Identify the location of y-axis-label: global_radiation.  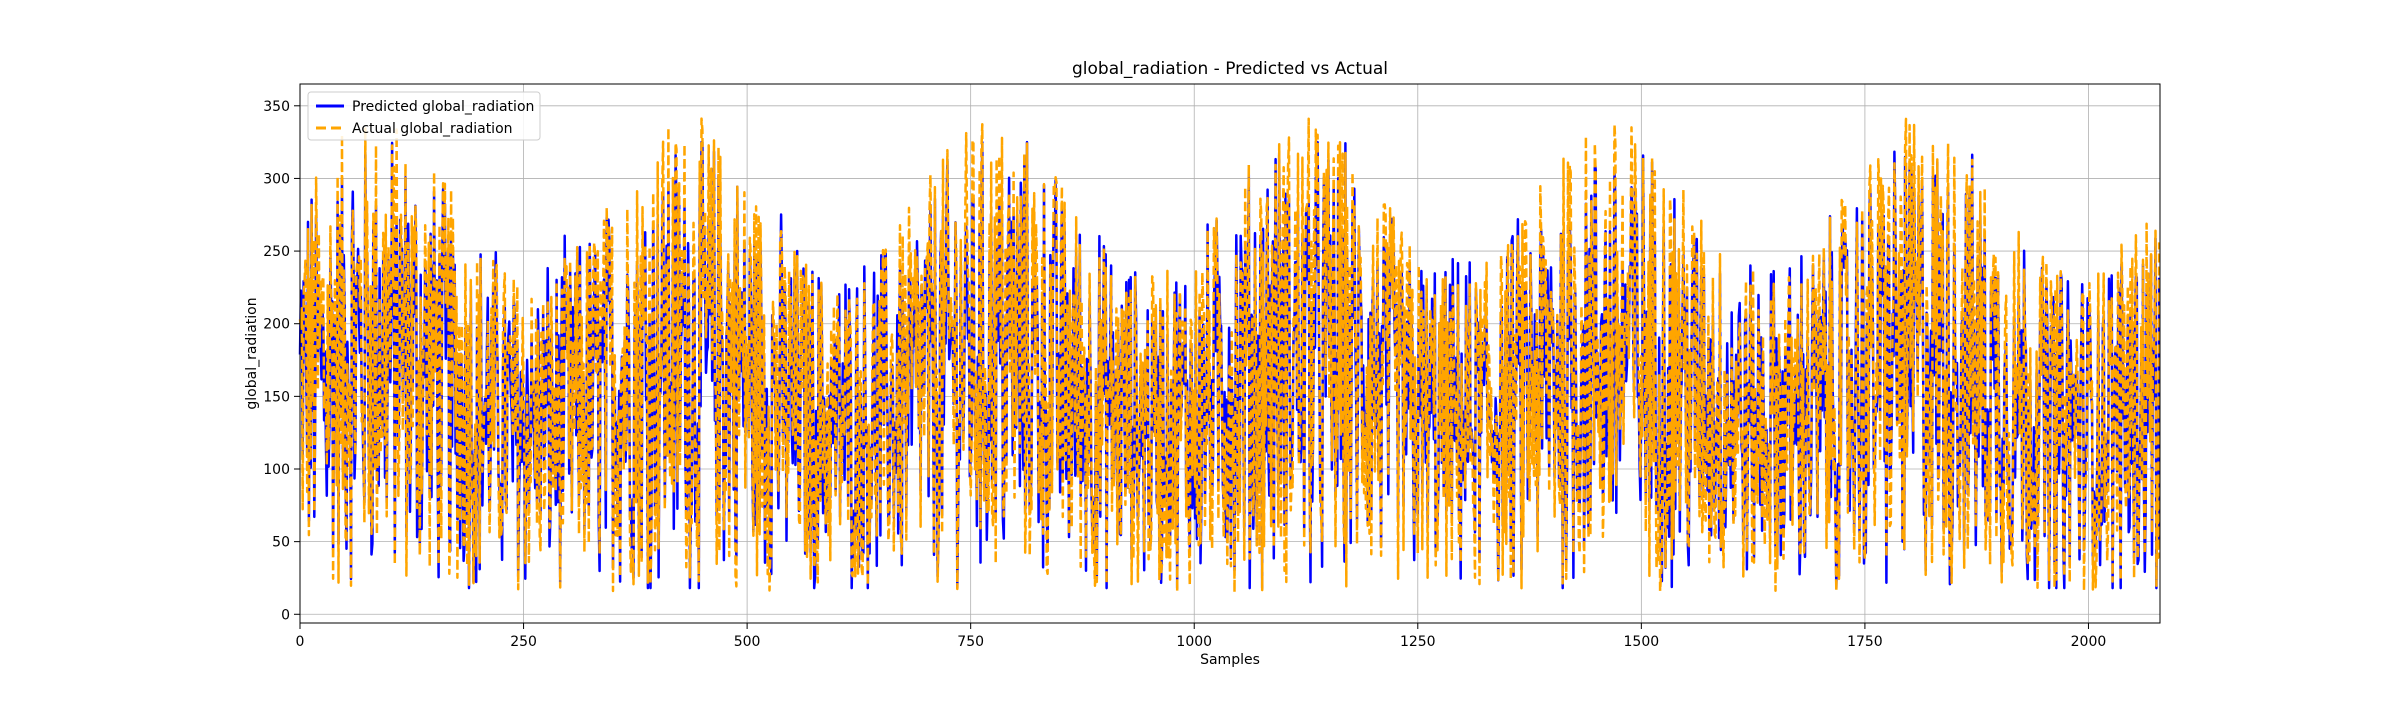
(252, 353).